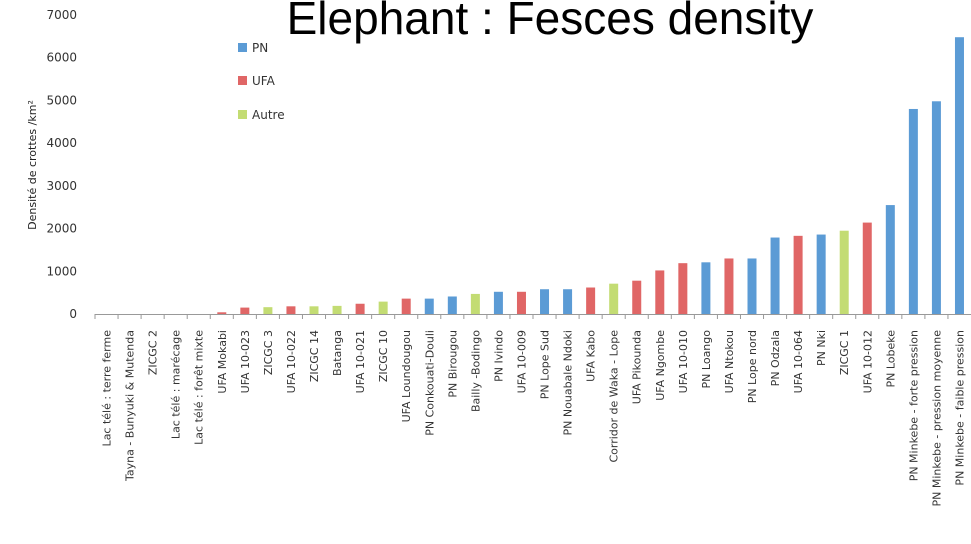 This screenshot has width=971, height=544. I want to click on x-tick-label: UFA 10-023, so click(245, 361).